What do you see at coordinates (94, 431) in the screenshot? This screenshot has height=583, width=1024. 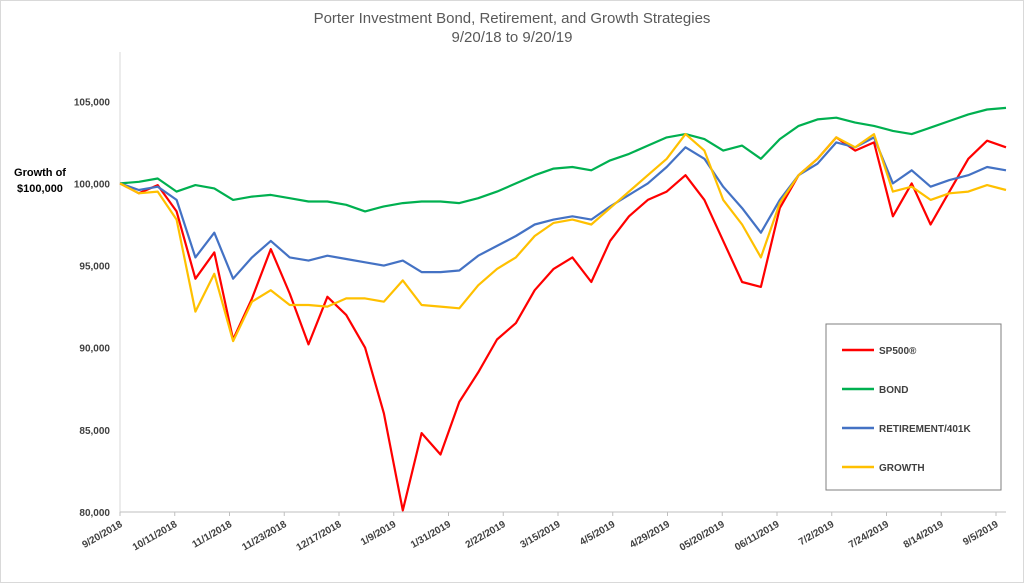 I see `y-tick-label: 85,000` at bounding box center [94, 431].